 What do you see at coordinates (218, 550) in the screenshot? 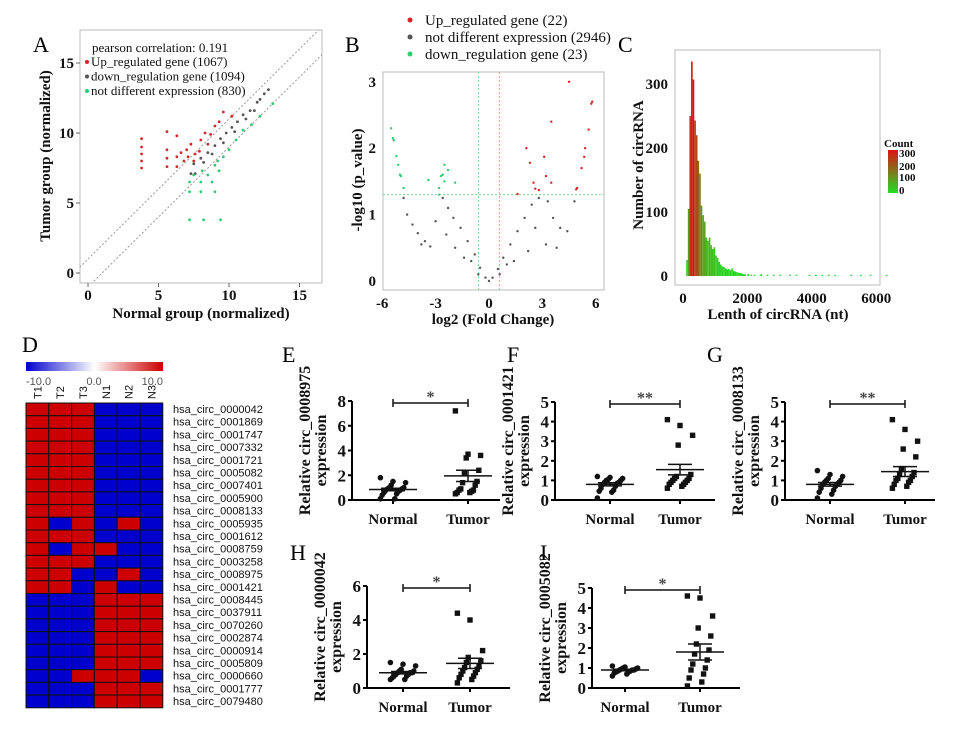
I see `row-label: hsa_circ_0008759` at bounding box center [218, 550].